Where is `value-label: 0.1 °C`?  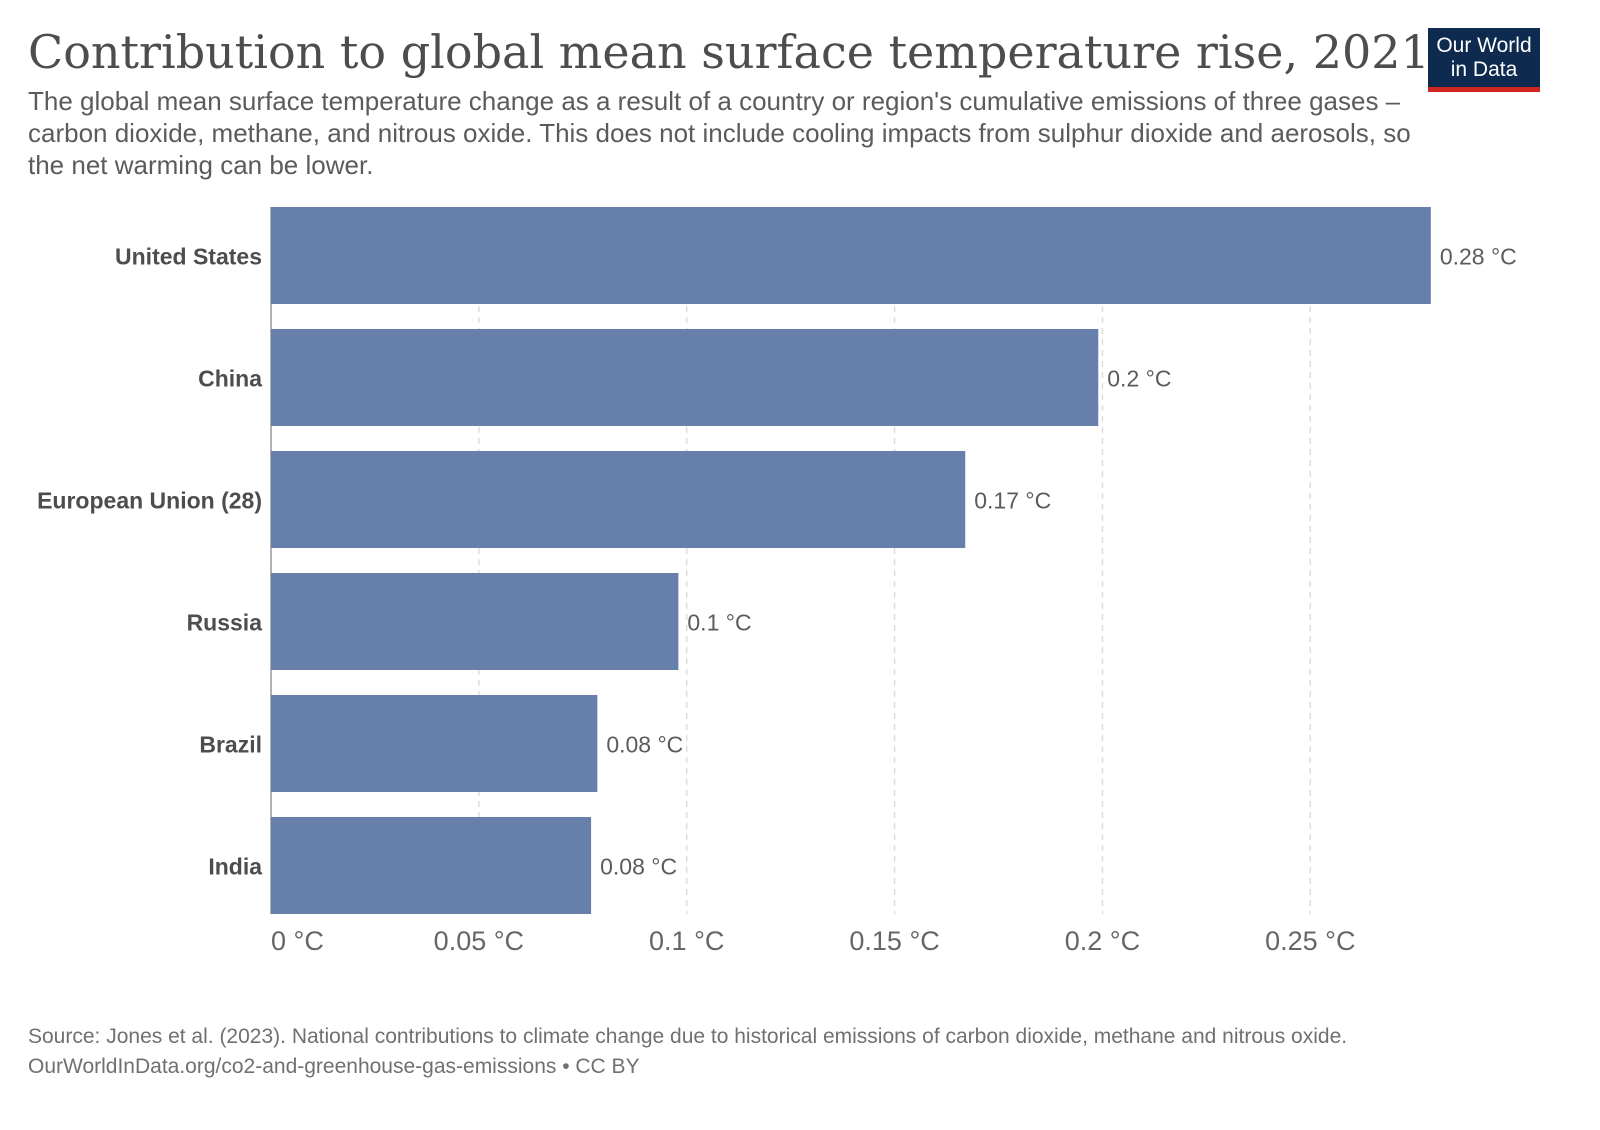 value-label: 0.1 °C is located at coordinates (719, 623).